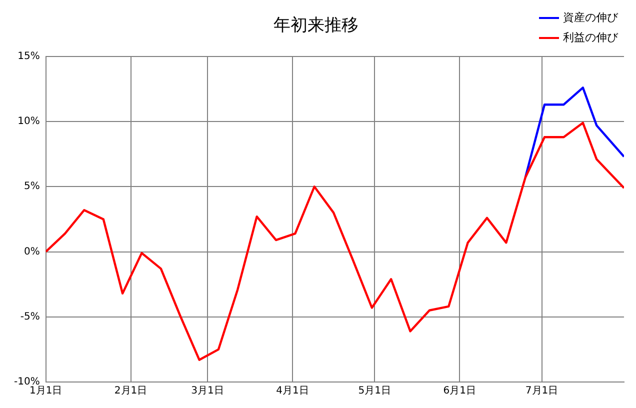 This screenshot has width=636, height=408. I want to click on y-tick-label: 15%, so click(29, 56).